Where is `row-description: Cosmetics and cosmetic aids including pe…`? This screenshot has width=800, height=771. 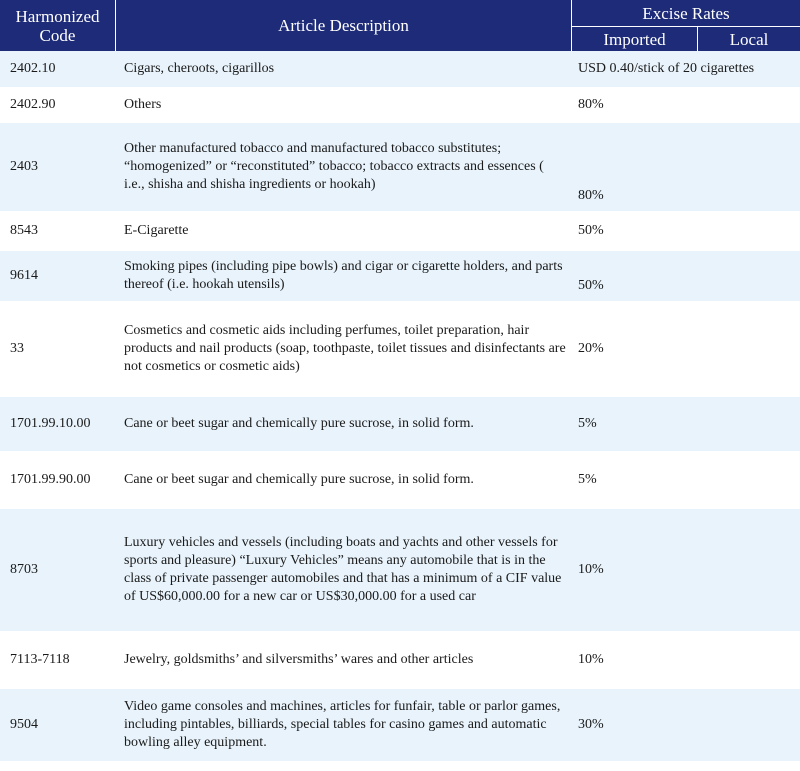 row-description: Cosmetics and cosmetic aids including pe… is located at coordinates (344, 350).